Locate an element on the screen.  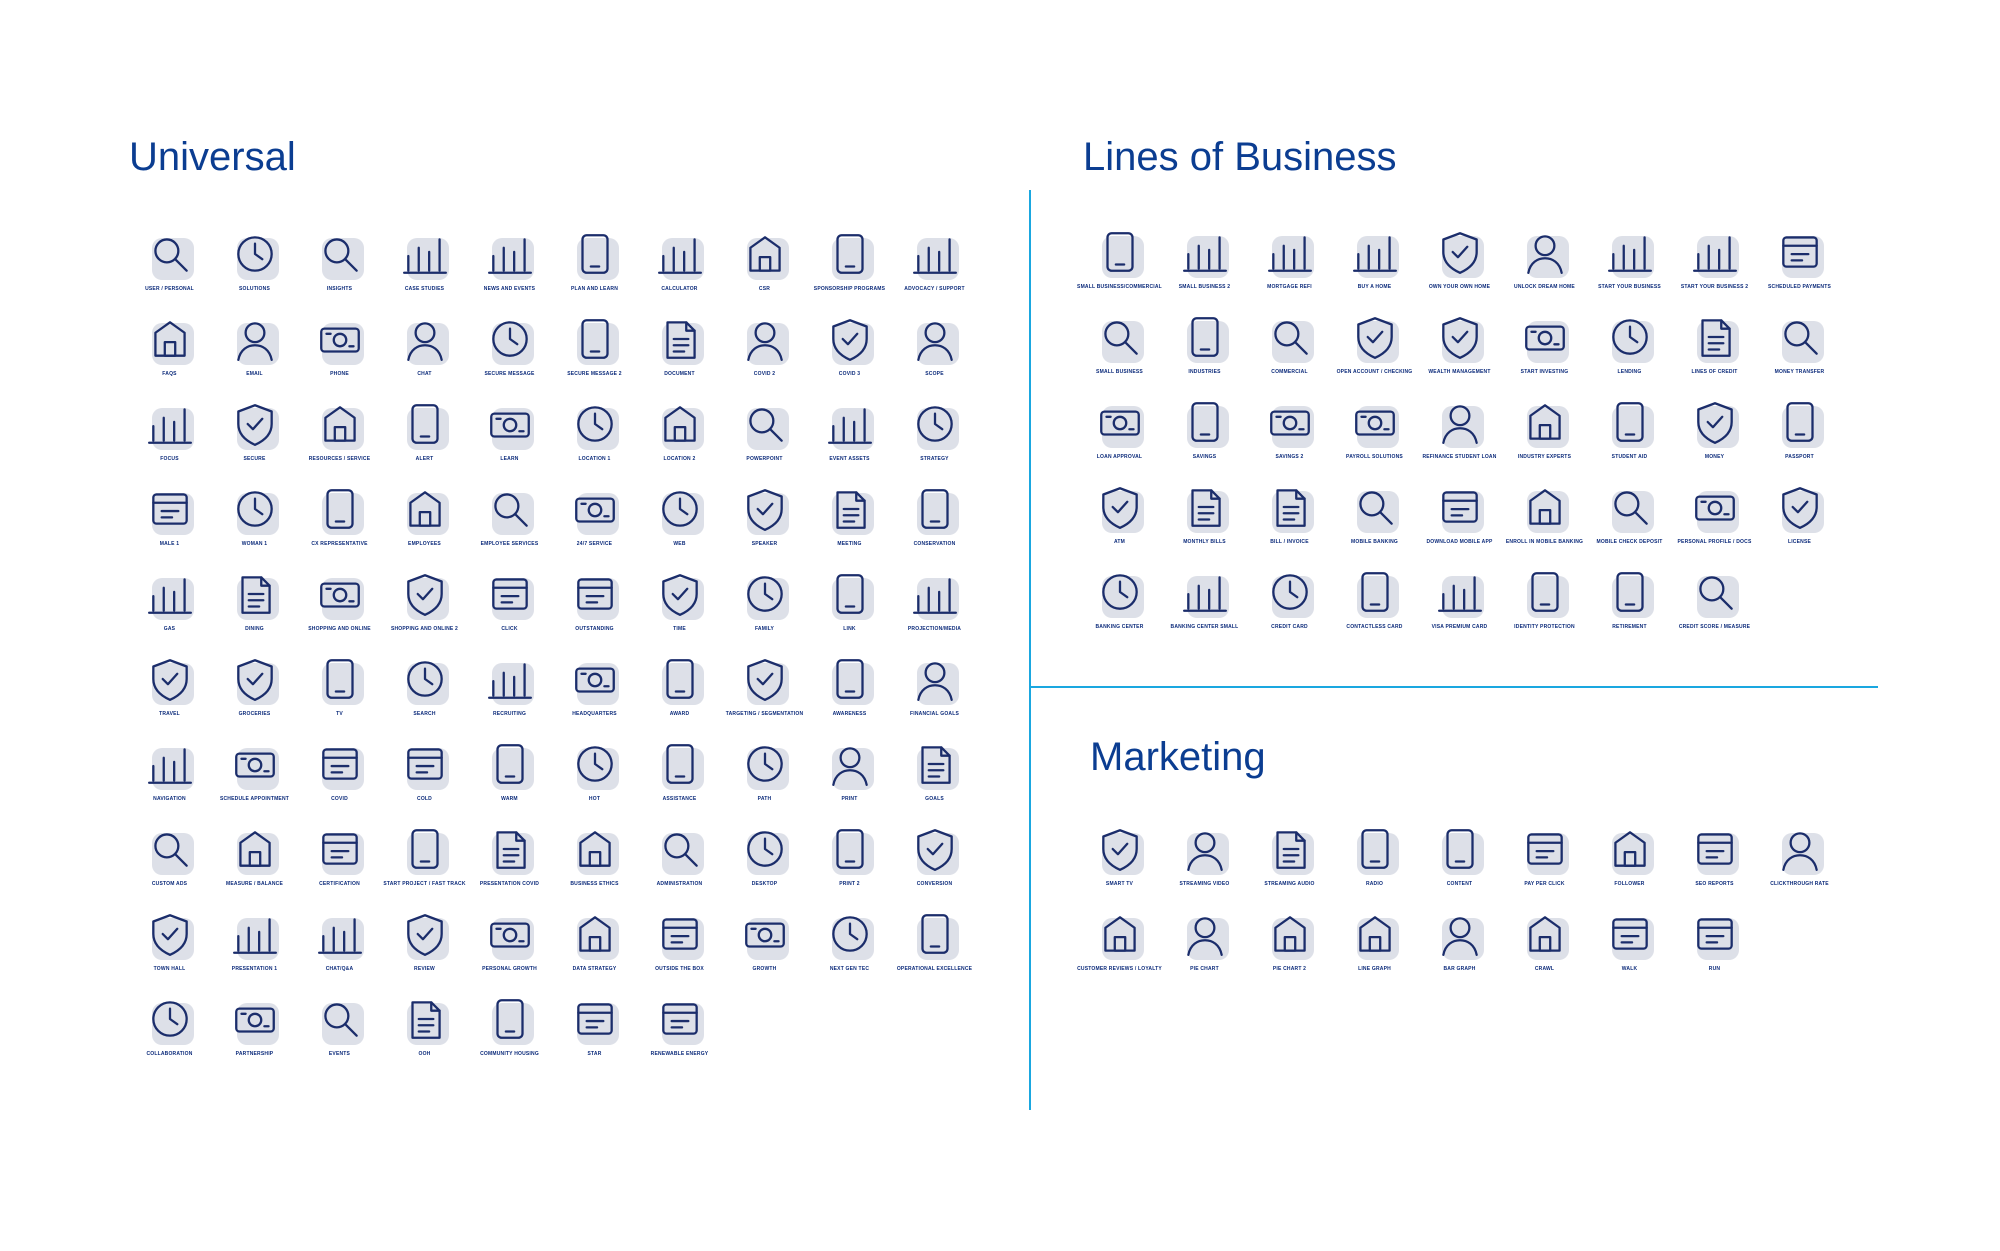
icon-tile: CASE STUDIES is located at coordinates (424, 268).